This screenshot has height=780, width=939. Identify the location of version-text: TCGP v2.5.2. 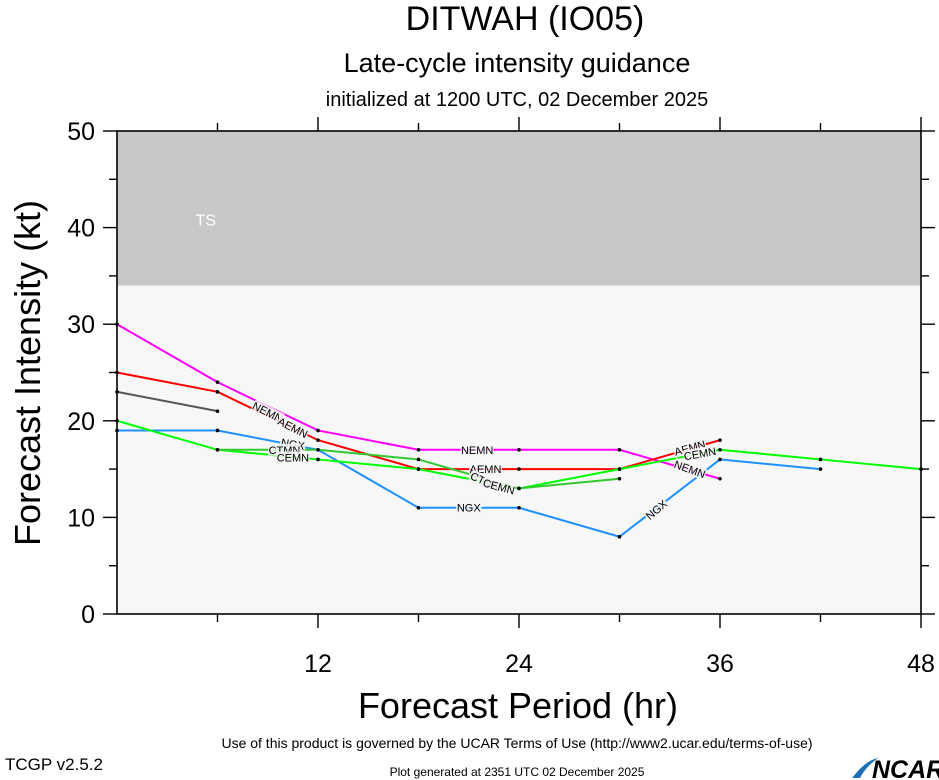
(54, 764).